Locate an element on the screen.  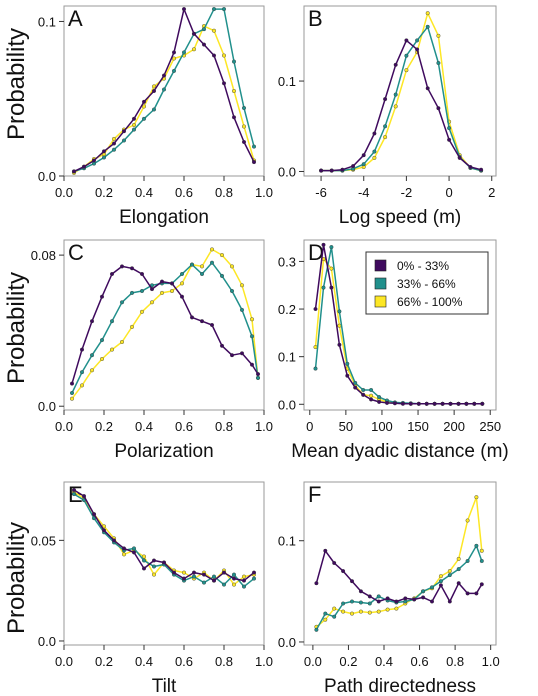
panel-b: -6 -4 -2 0 2 0.0 0.1 Log speed (m) B is located at coordinates (387, 116).